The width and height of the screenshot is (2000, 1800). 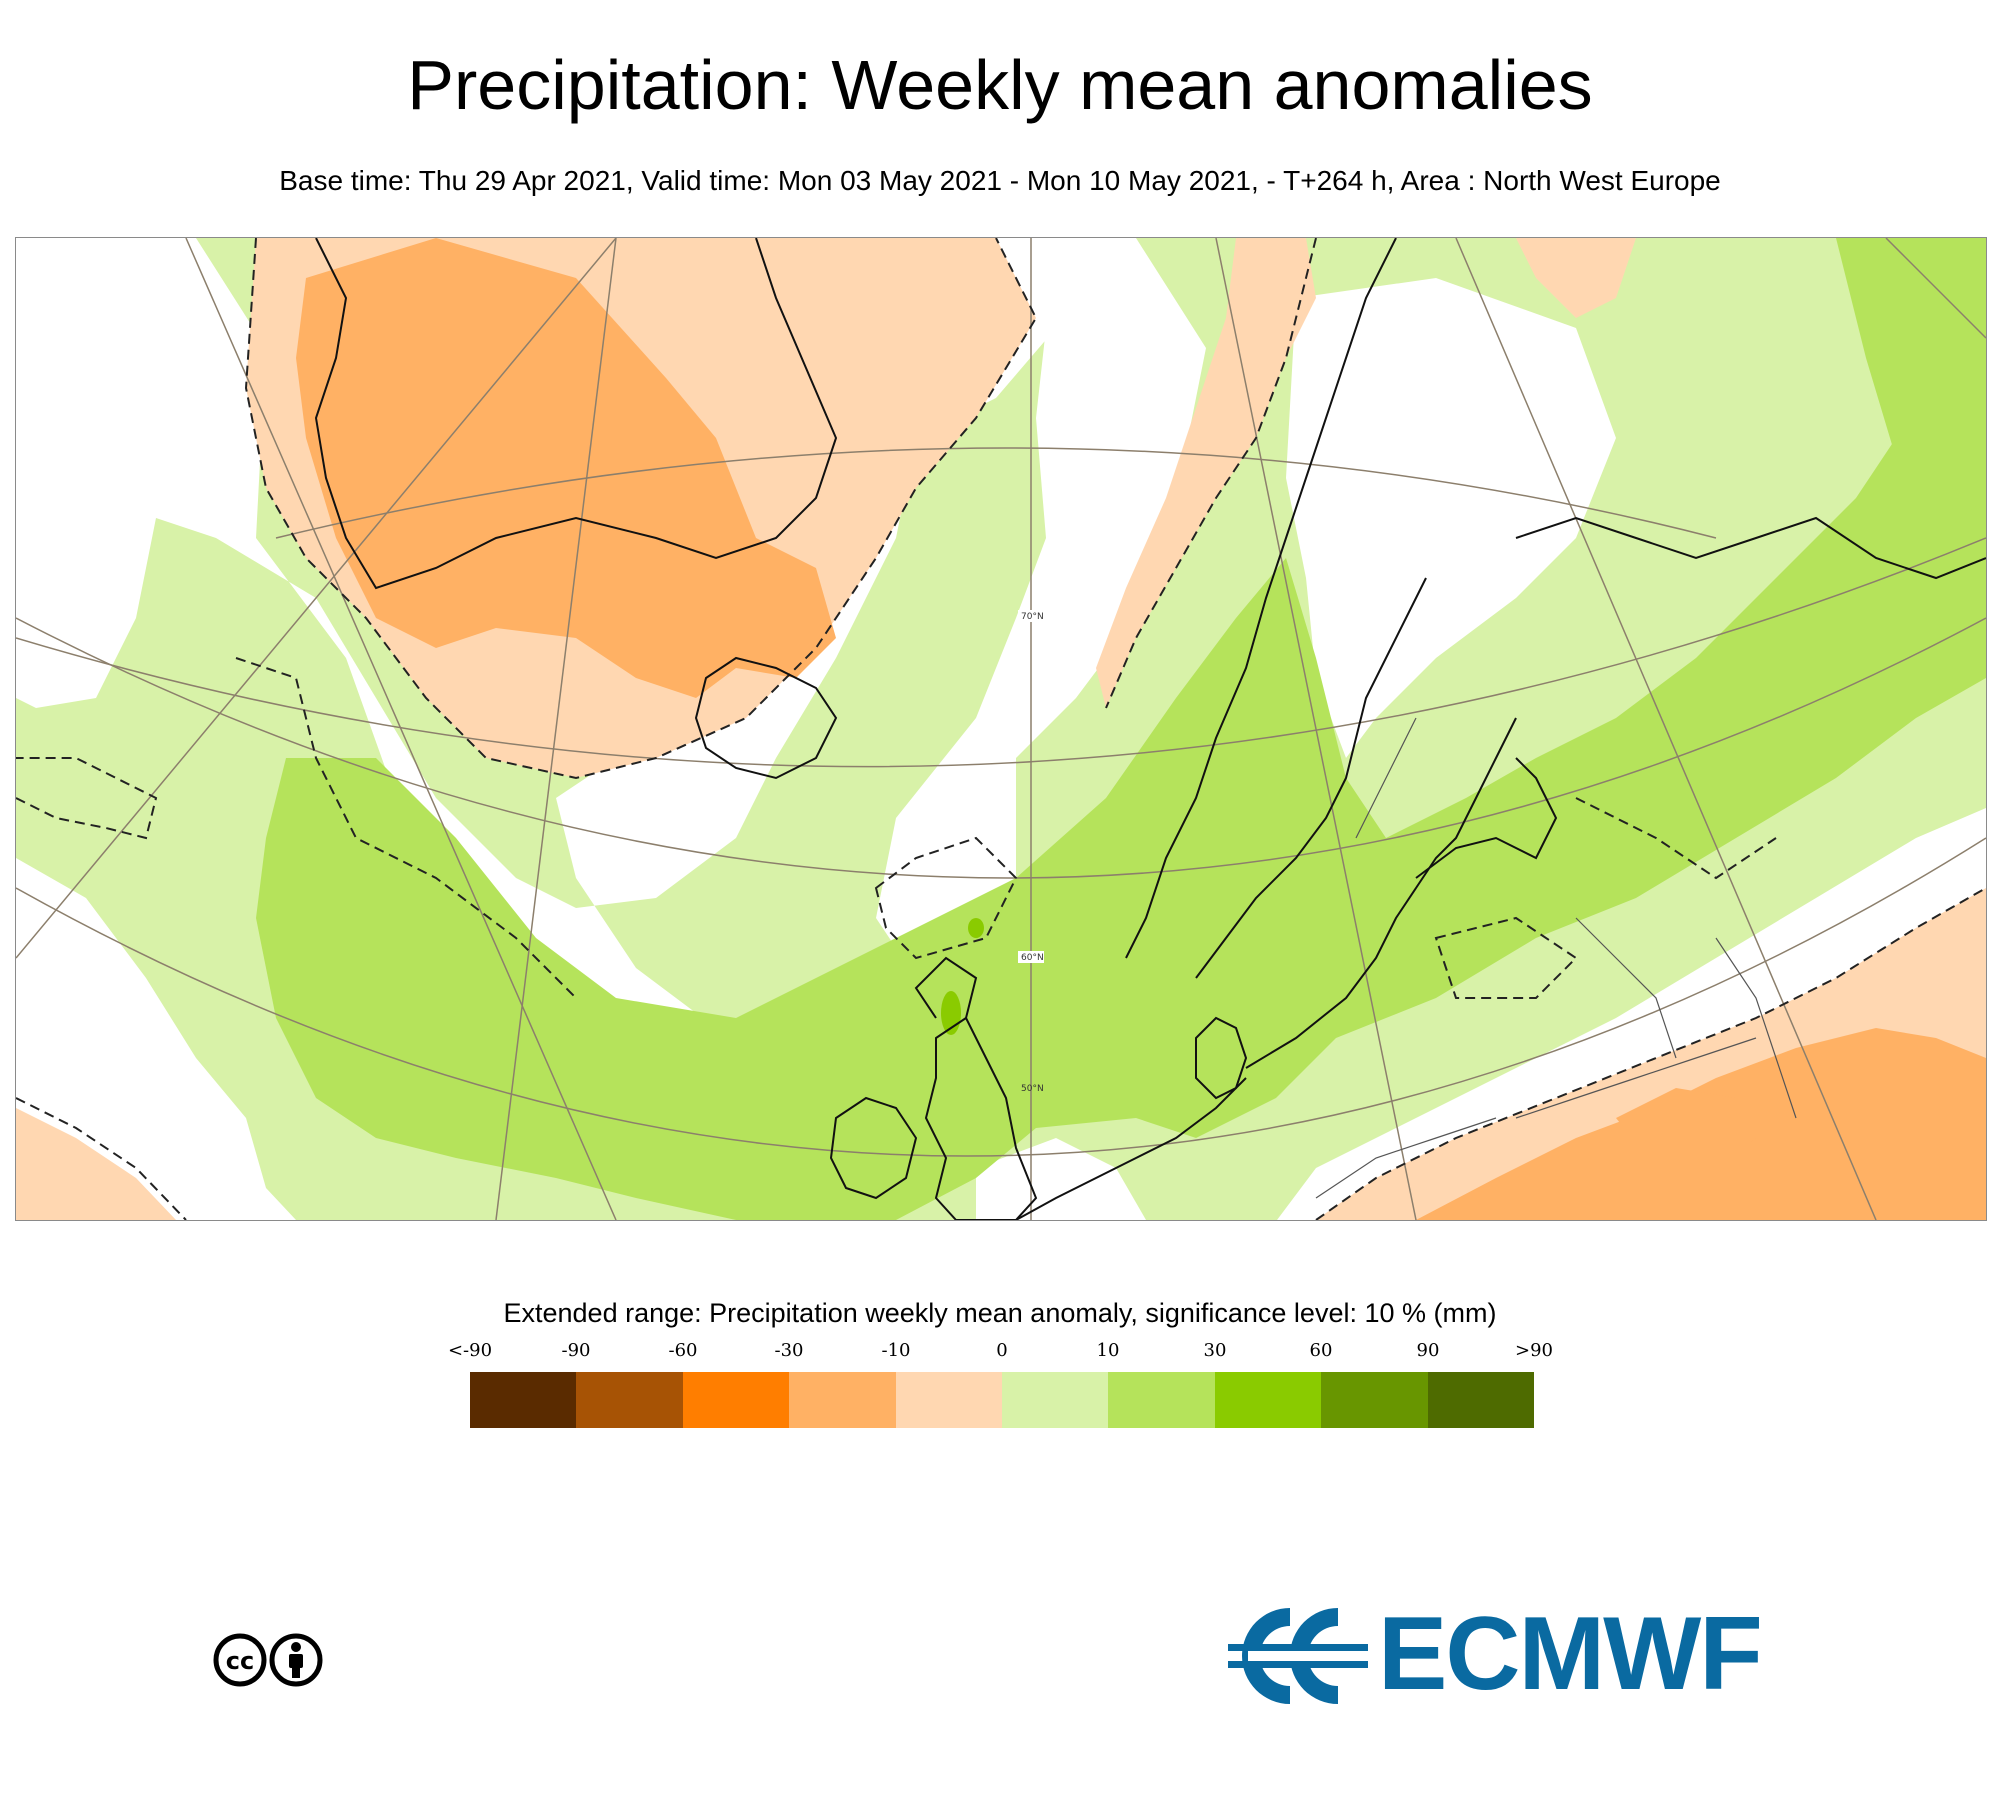 I want to click on legend-tick: 0, so click(x=1002, y=1350).